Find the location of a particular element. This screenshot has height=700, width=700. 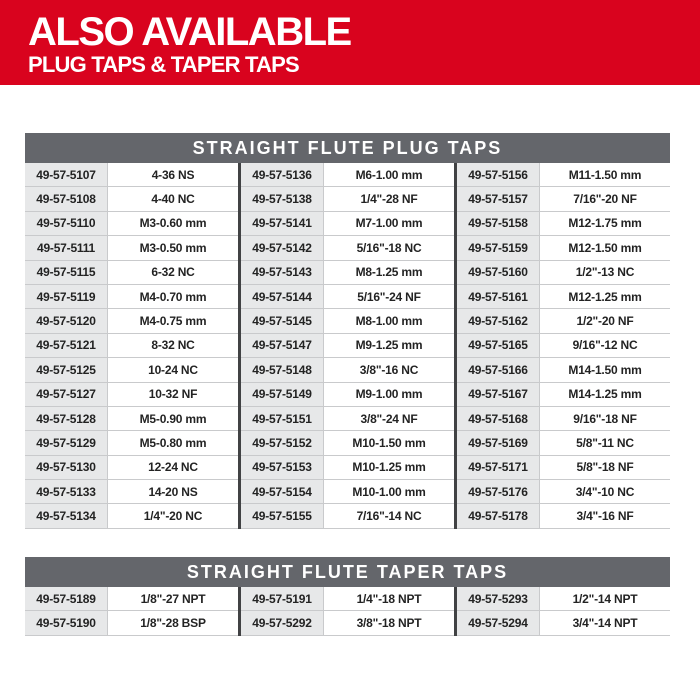

part-number-cell: 49-57-5153 is located at coordinates (282, 467).